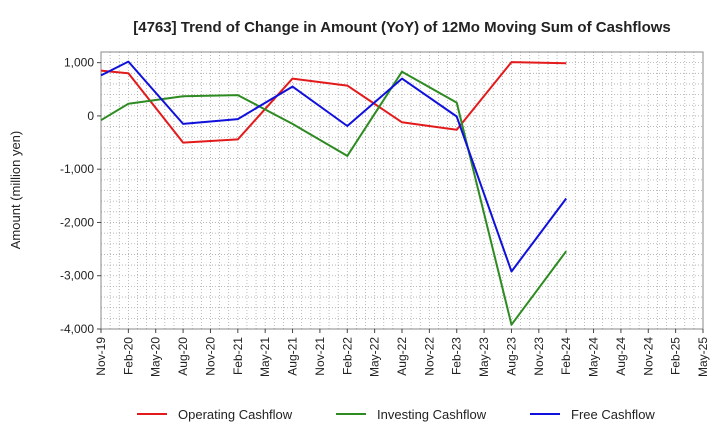 This screenshot has width=720, height=440. Describe the element at coordinates (128, 356) in the screenshot. I see `x-tick-label: Feb-20` at that location.